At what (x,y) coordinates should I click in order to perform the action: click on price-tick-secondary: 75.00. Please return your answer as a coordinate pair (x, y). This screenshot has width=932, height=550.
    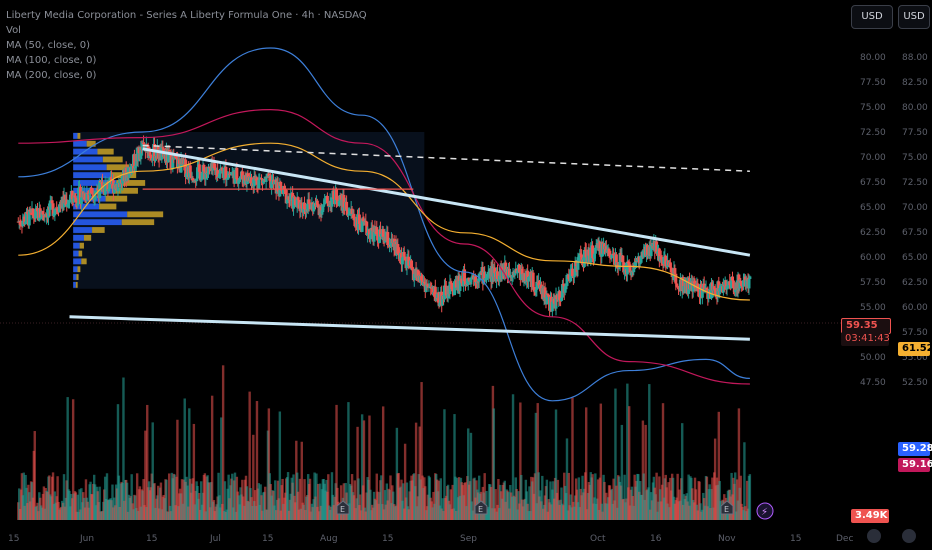
    Looking at the image, I should click on (915, 158).